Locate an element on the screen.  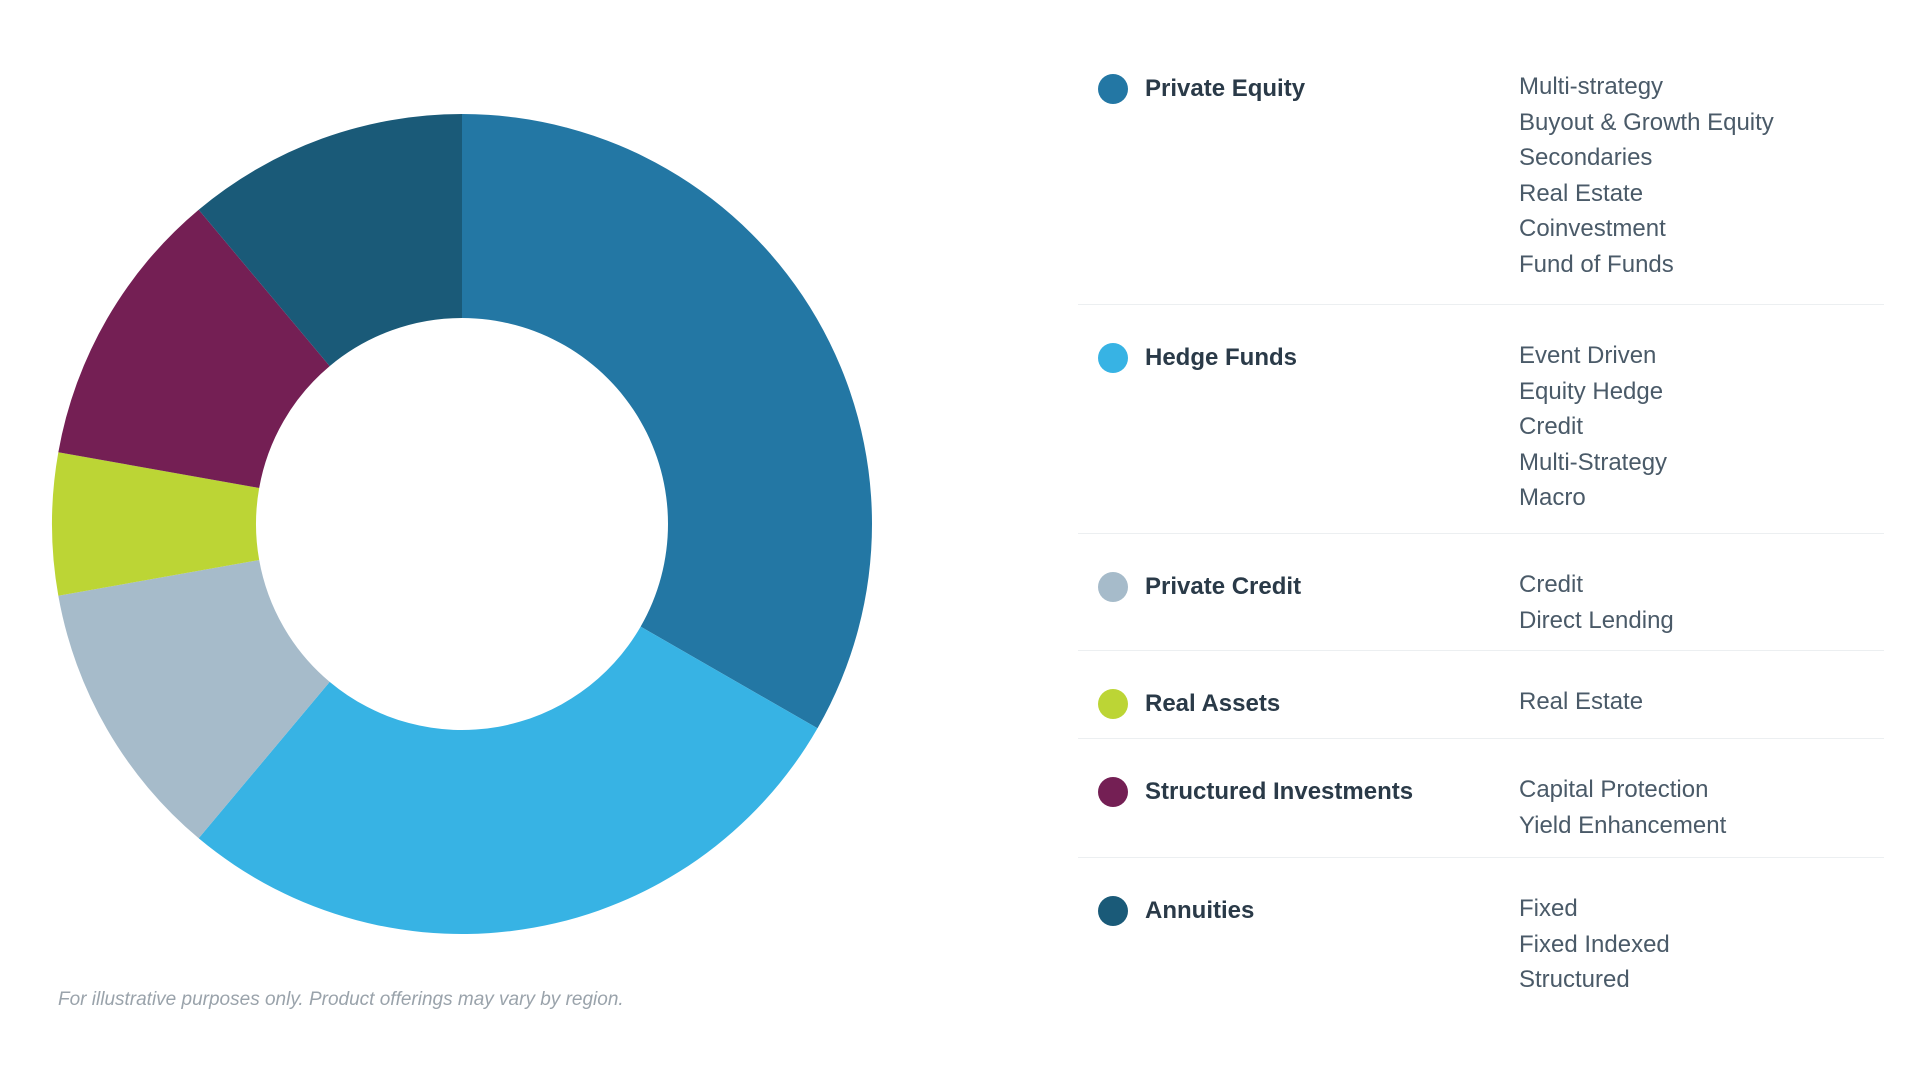
legend-item-annuities: Annuities Fixed Fixed Indexed Structured is located at coordinates (1481, 928).